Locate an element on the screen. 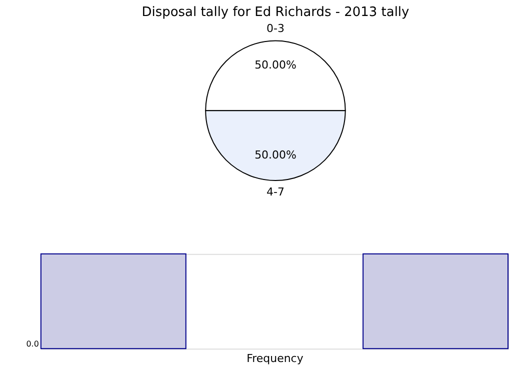  slice-label: 4-7 is located at coordinates (275, 191).